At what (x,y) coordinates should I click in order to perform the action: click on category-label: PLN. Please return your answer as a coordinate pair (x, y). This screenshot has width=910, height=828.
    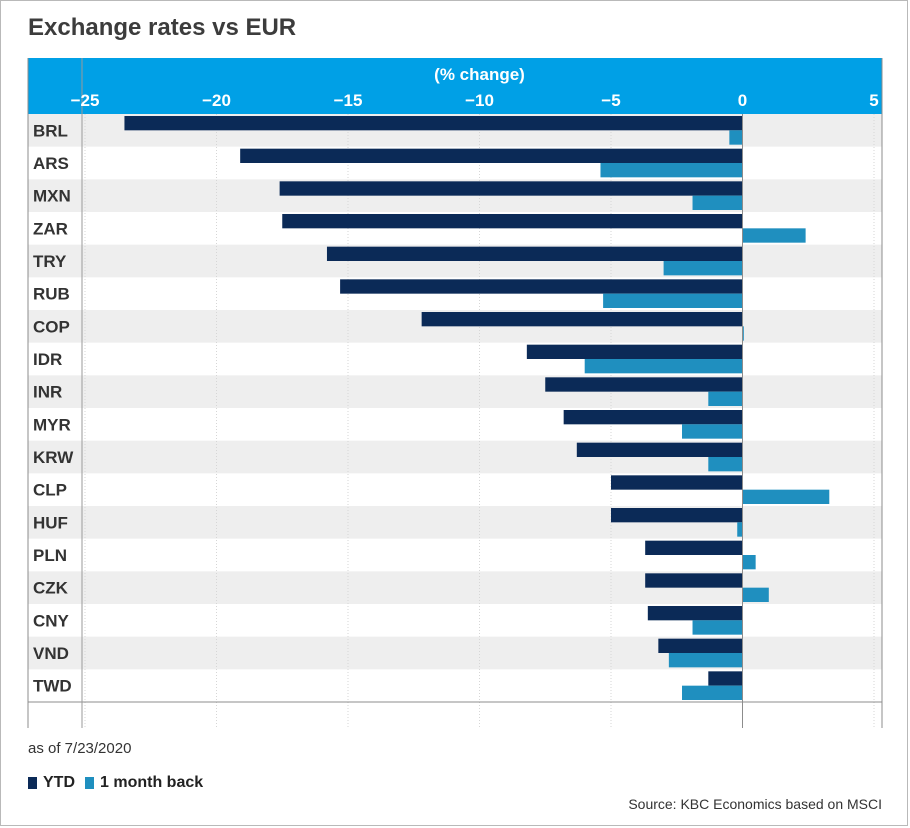
    Looking at the image, I should click on (50, 555).